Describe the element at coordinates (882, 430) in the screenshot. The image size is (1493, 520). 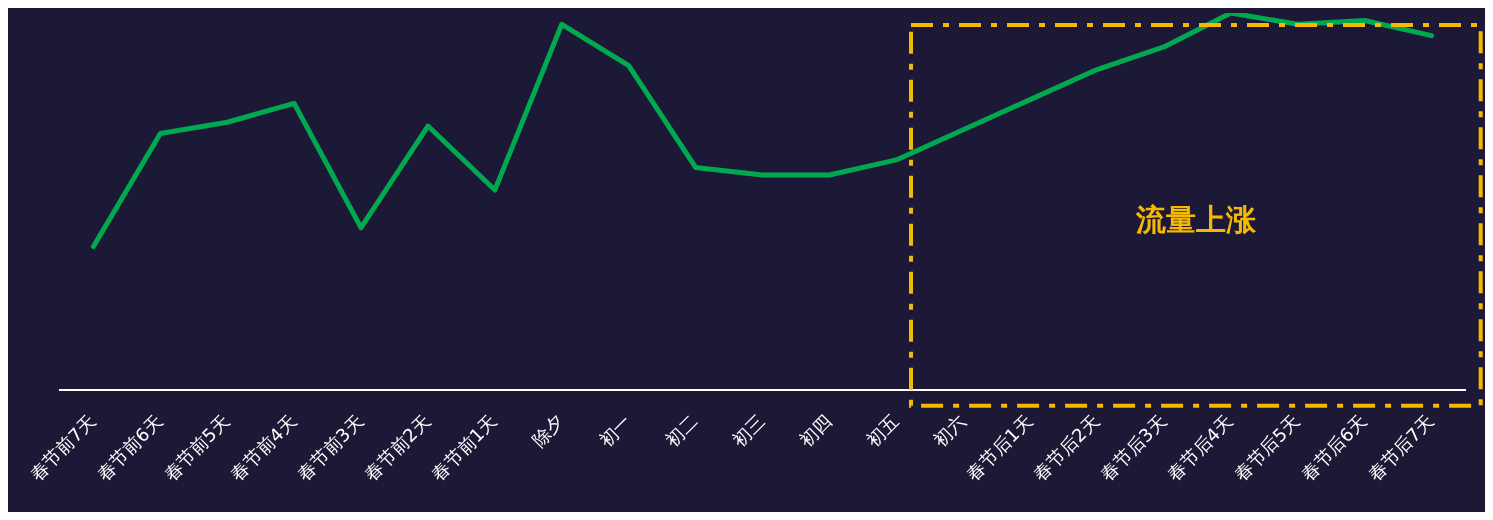
I see `x-tick-label: 初五` at that location.